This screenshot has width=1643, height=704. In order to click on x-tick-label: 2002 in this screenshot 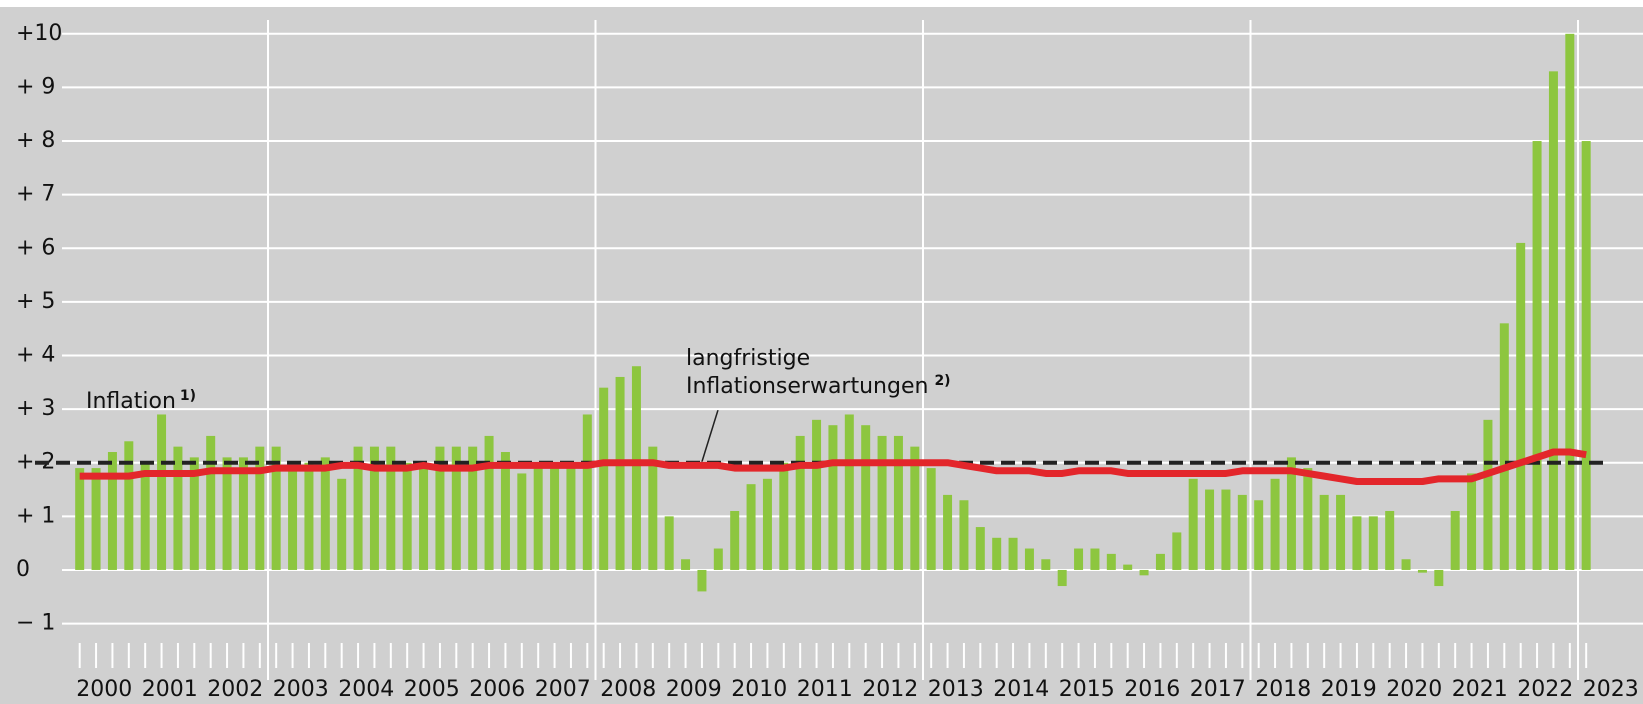, I will do `click(235, 689)`.